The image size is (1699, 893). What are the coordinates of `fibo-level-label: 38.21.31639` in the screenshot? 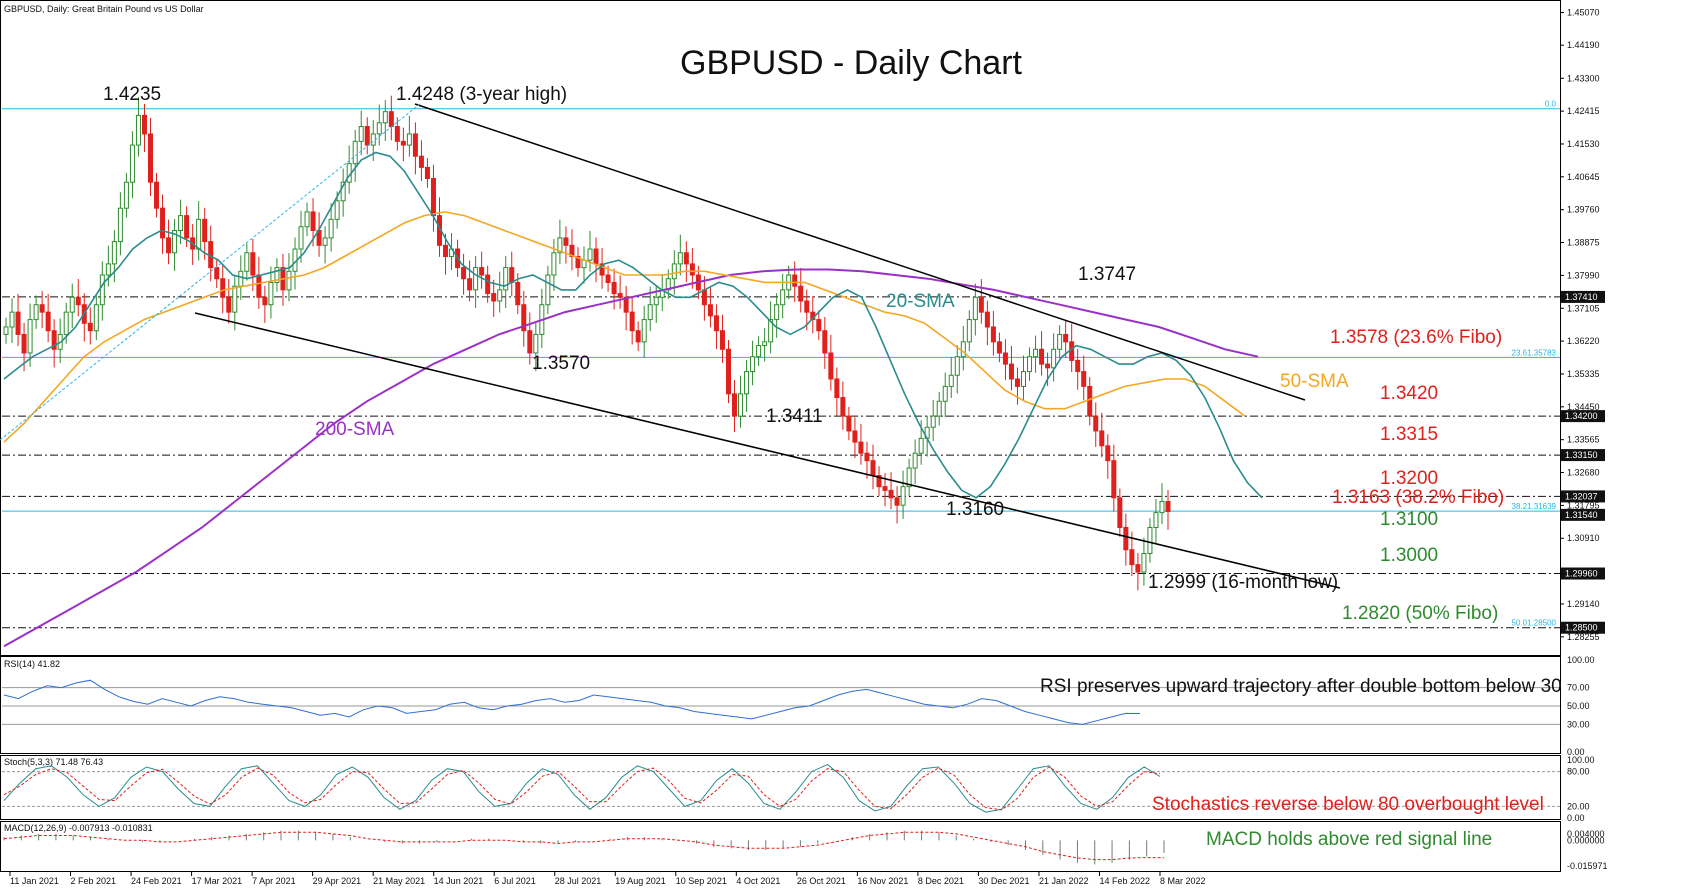 It's located at (1534, 506).